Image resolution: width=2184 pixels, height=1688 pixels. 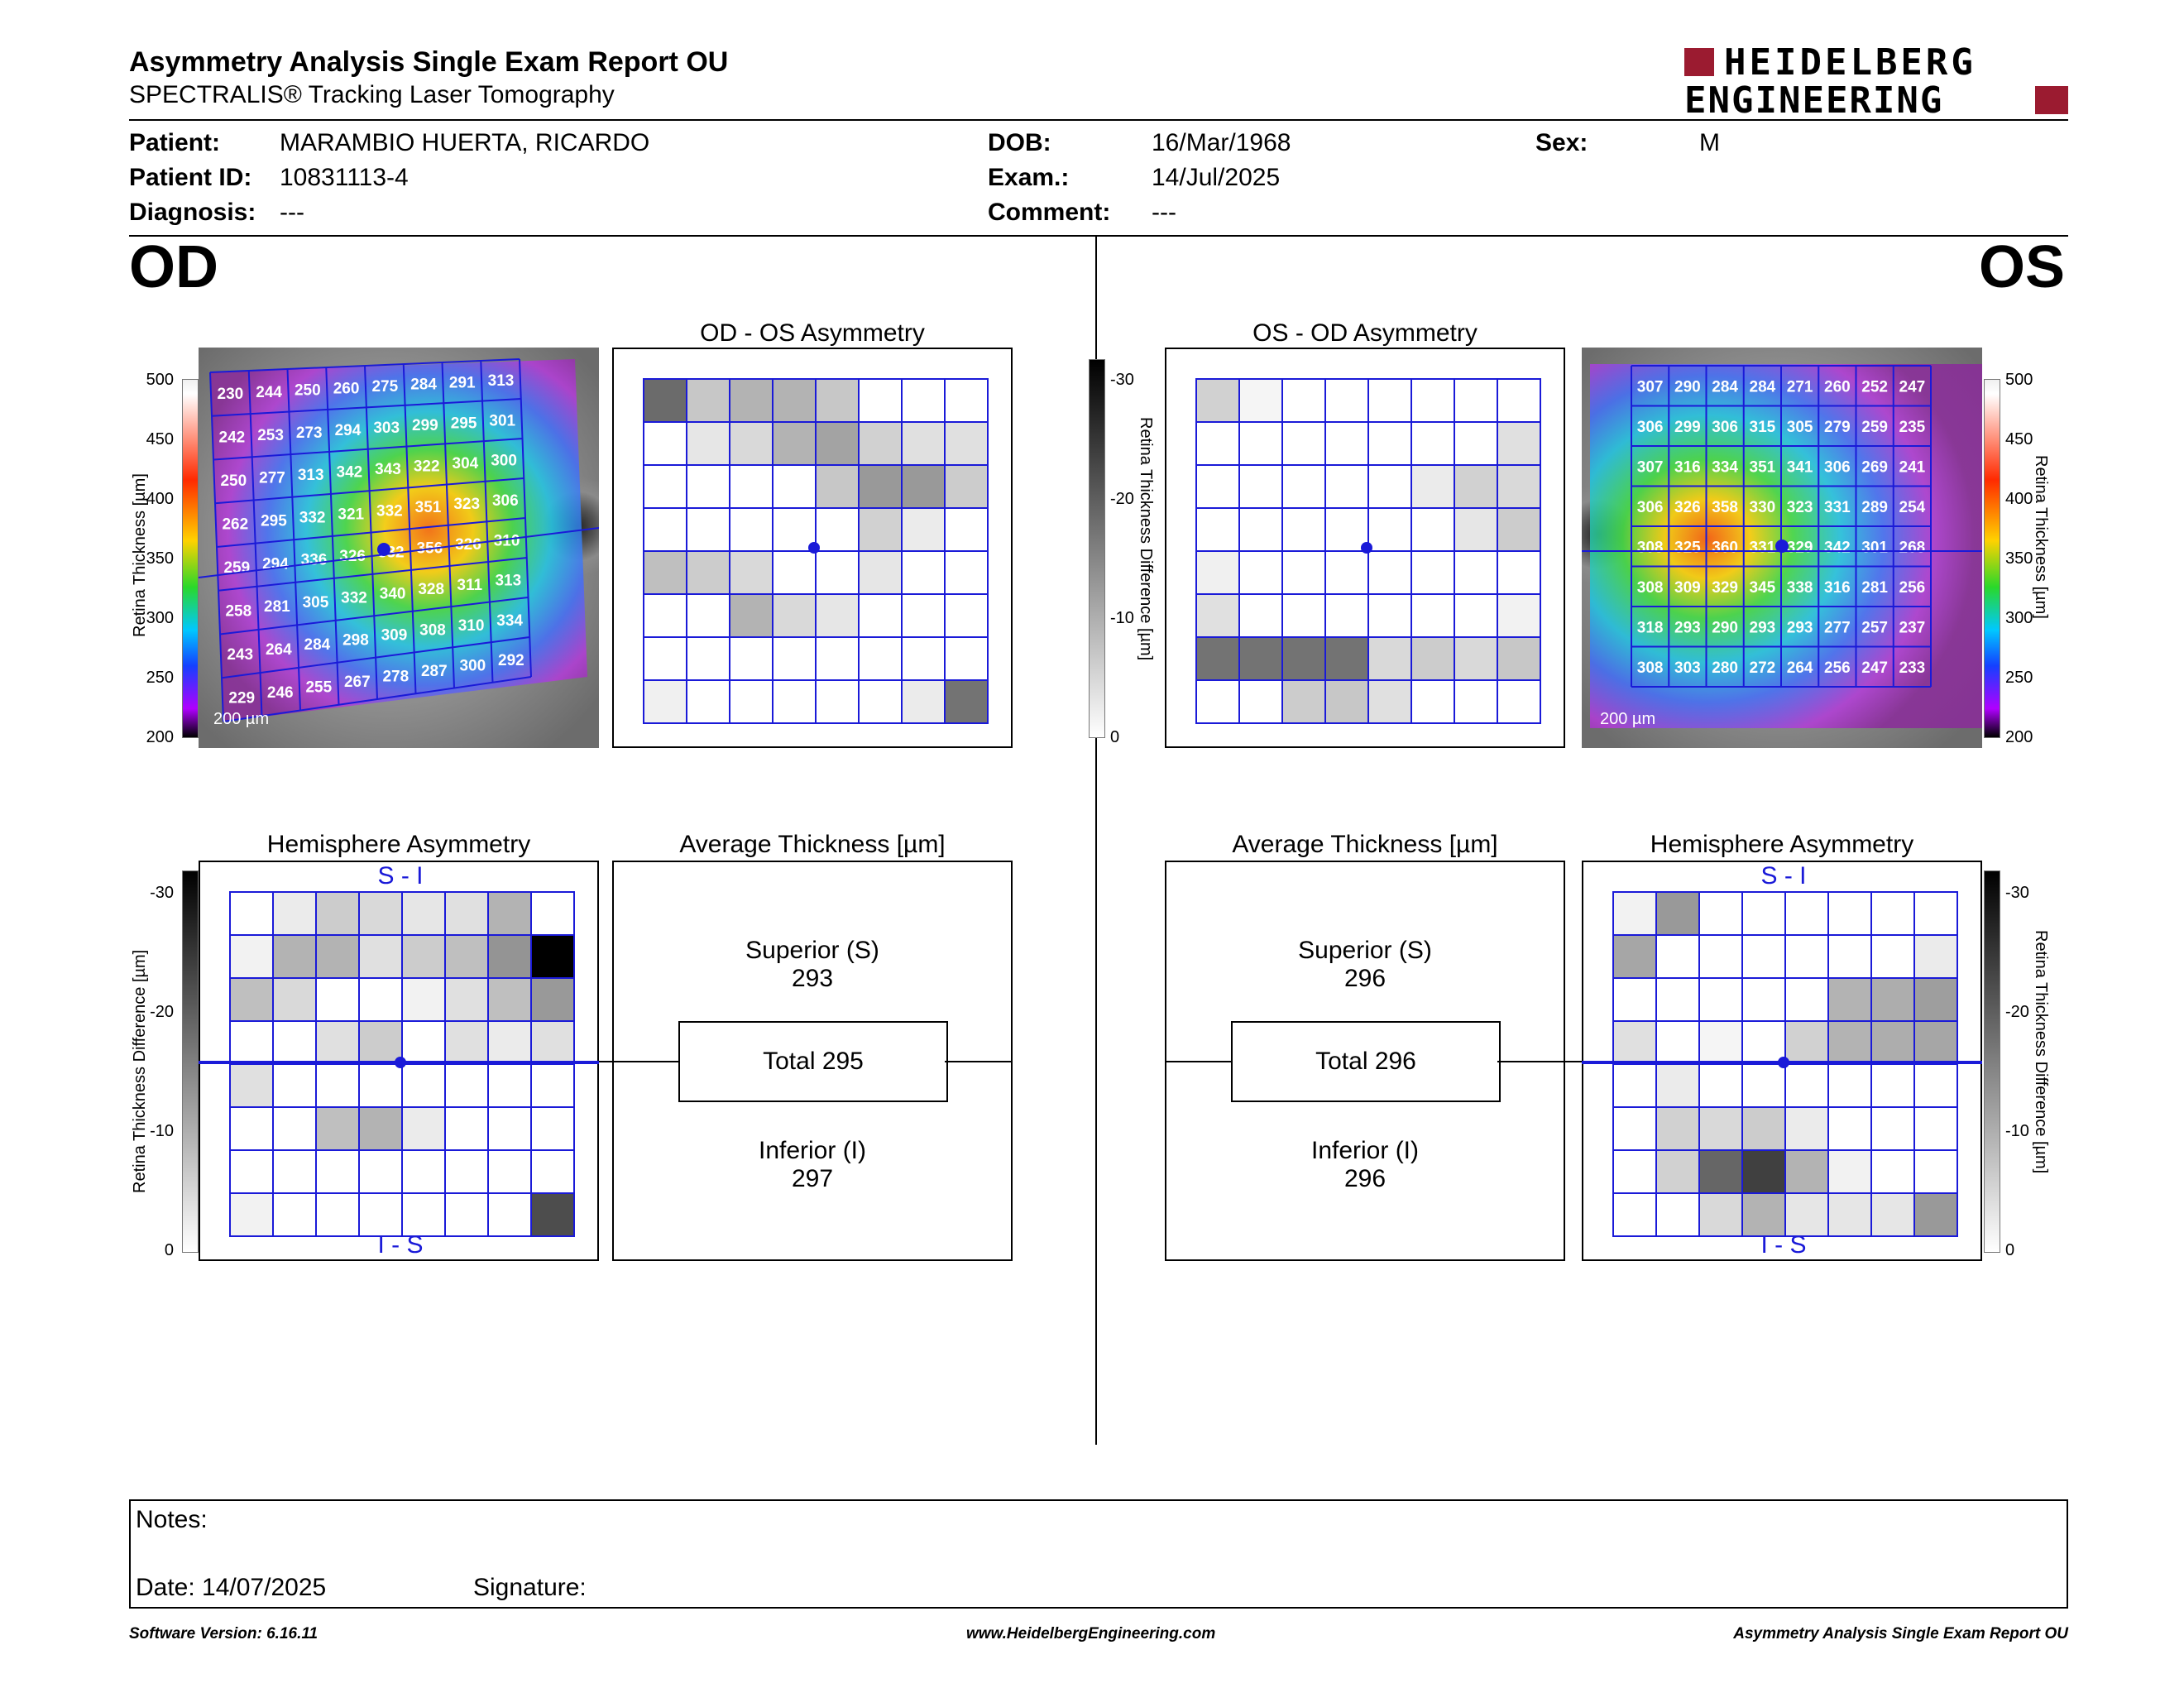 What do you see at coordinates (1687, 668) in the screenshot?
I see `os-thickness-value: 303` at bounding box center [1687, 668].